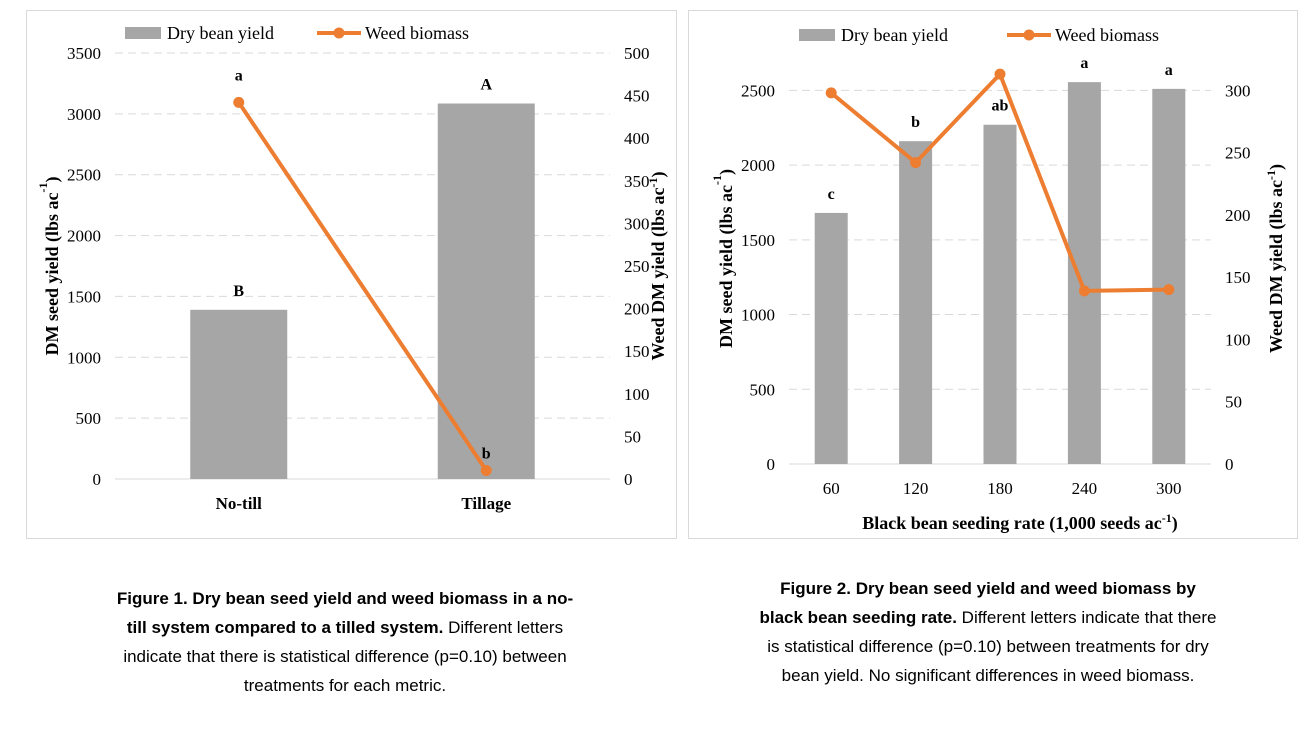  What do you see at coordinates (84, 296) in the screenshot?
I see `chart-1-y-tick-label: 1500` at bounding box center [84, 296].